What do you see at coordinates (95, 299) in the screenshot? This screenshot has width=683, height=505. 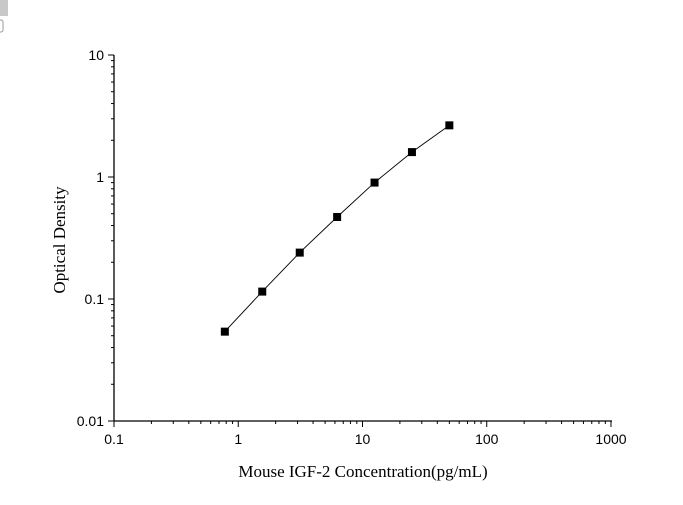 I see `y-tick-label: 0.1` at bounding box center [95, 299].